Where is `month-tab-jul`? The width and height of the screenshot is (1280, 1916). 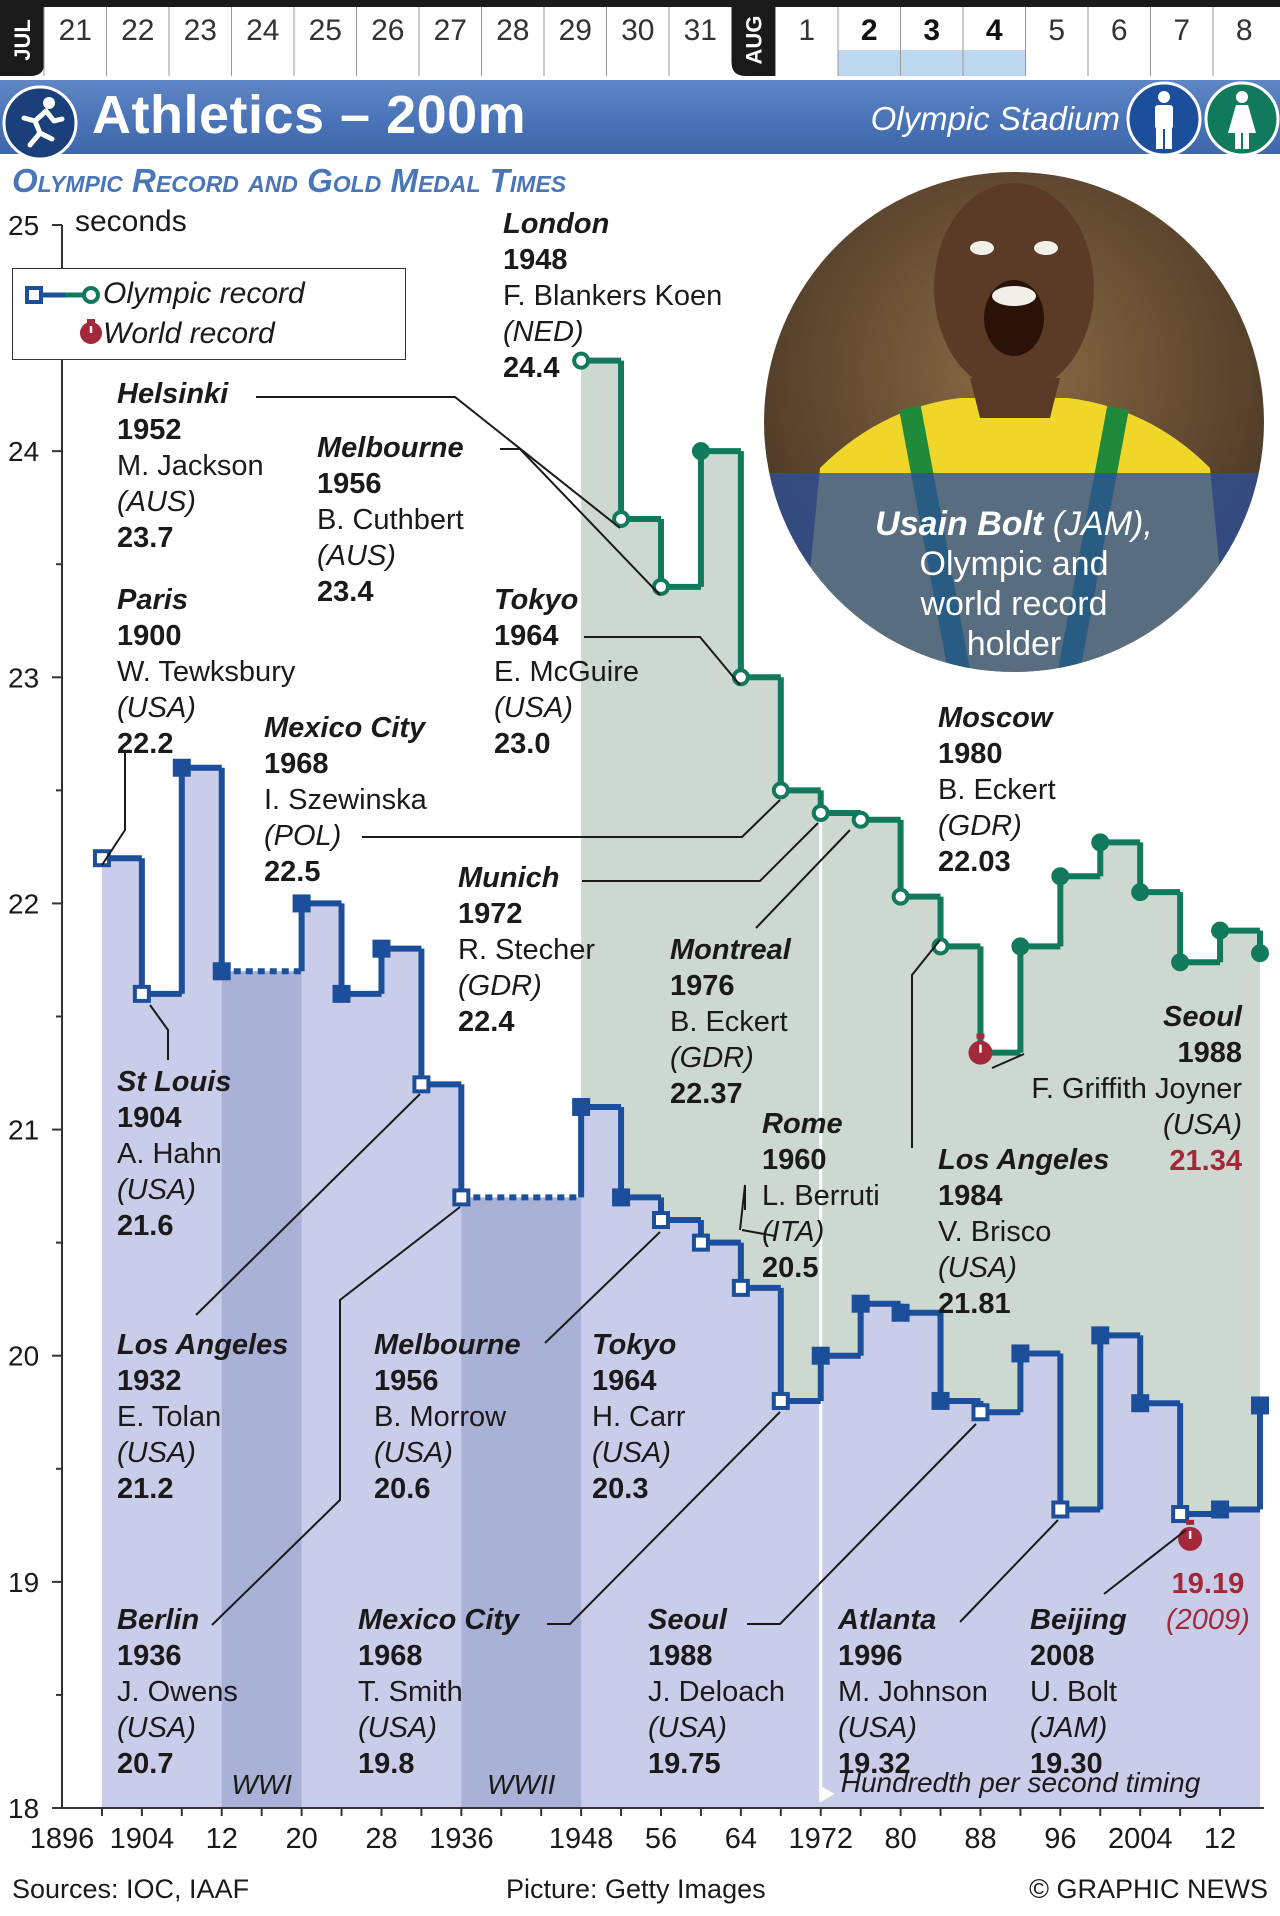
month-tab-jul is located at coordinates (22, 38).